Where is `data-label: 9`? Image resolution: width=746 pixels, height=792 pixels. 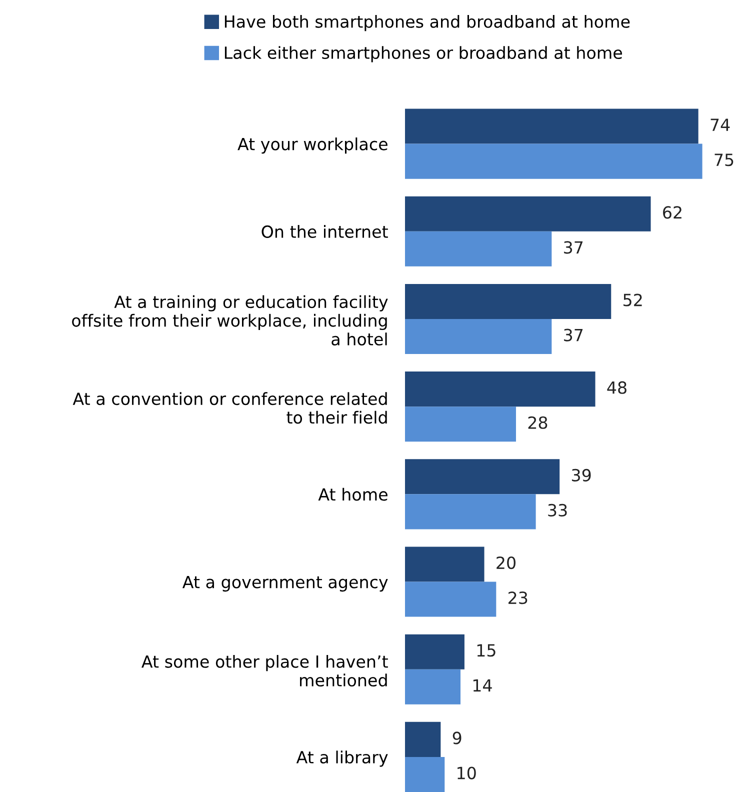 data-label: 9 is located at coordinates (457, 738).